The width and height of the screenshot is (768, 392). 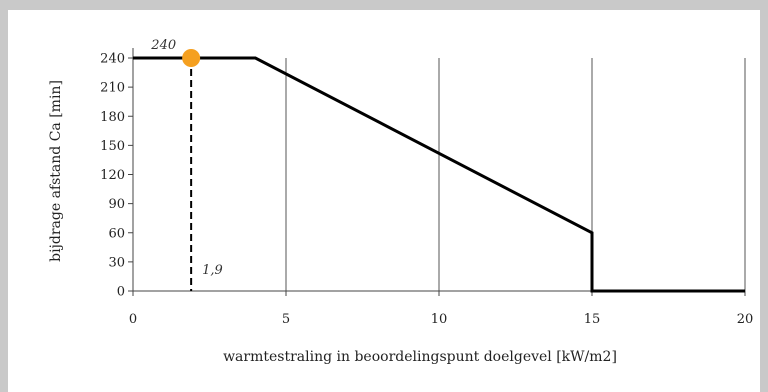 What do you see at coordinates (116, 233) in the screenshot?
I see `y-tick-label: 60` at bounding box center [116, 233].